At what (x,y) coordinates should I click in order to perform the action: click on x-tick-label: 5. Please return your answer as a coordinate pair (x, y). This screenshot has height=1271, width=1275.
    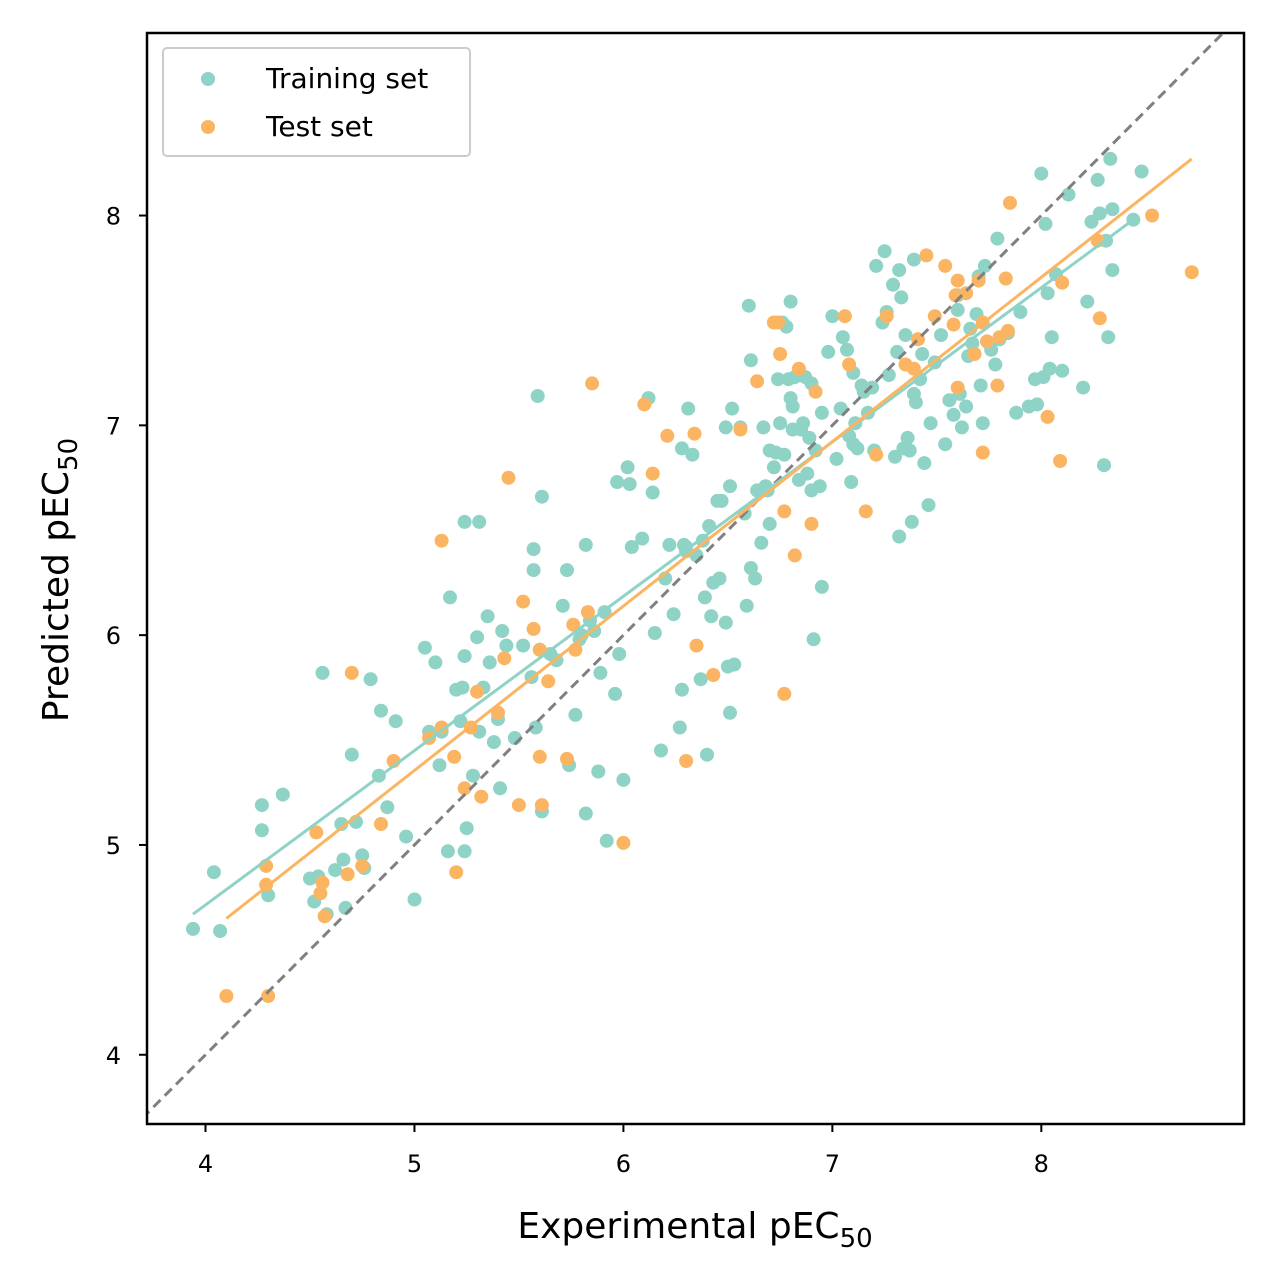
    Looking at the image, I should click on (414, 1164).